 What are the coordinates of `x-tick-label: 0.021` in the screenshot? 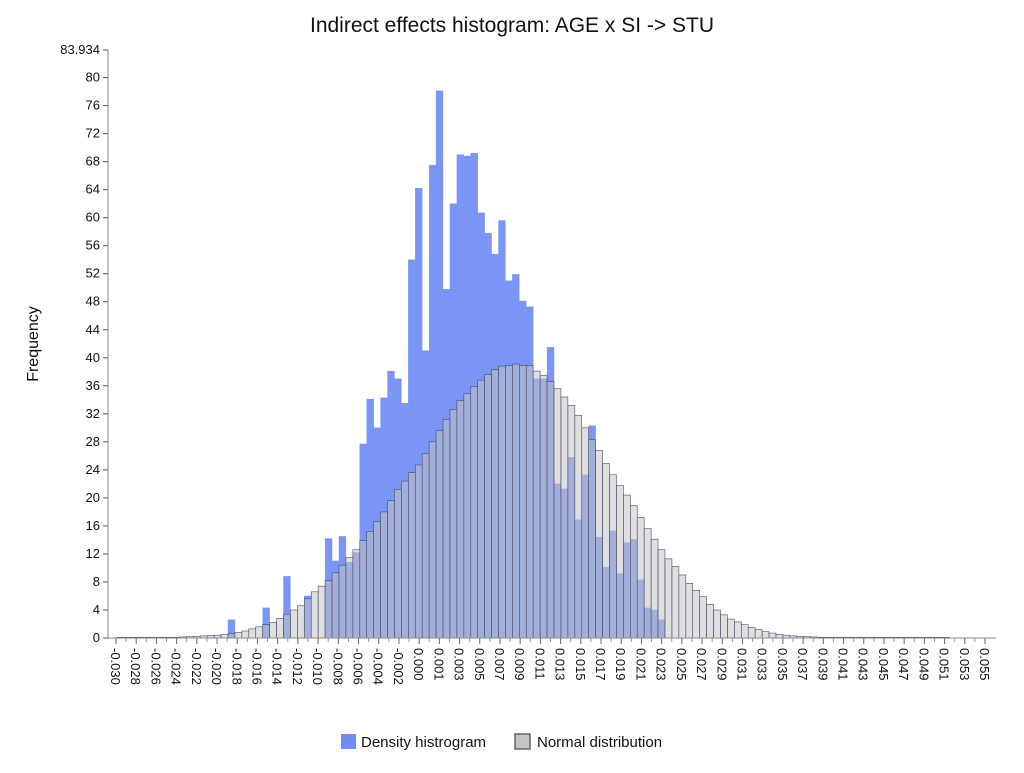 It's located at (640, 664).